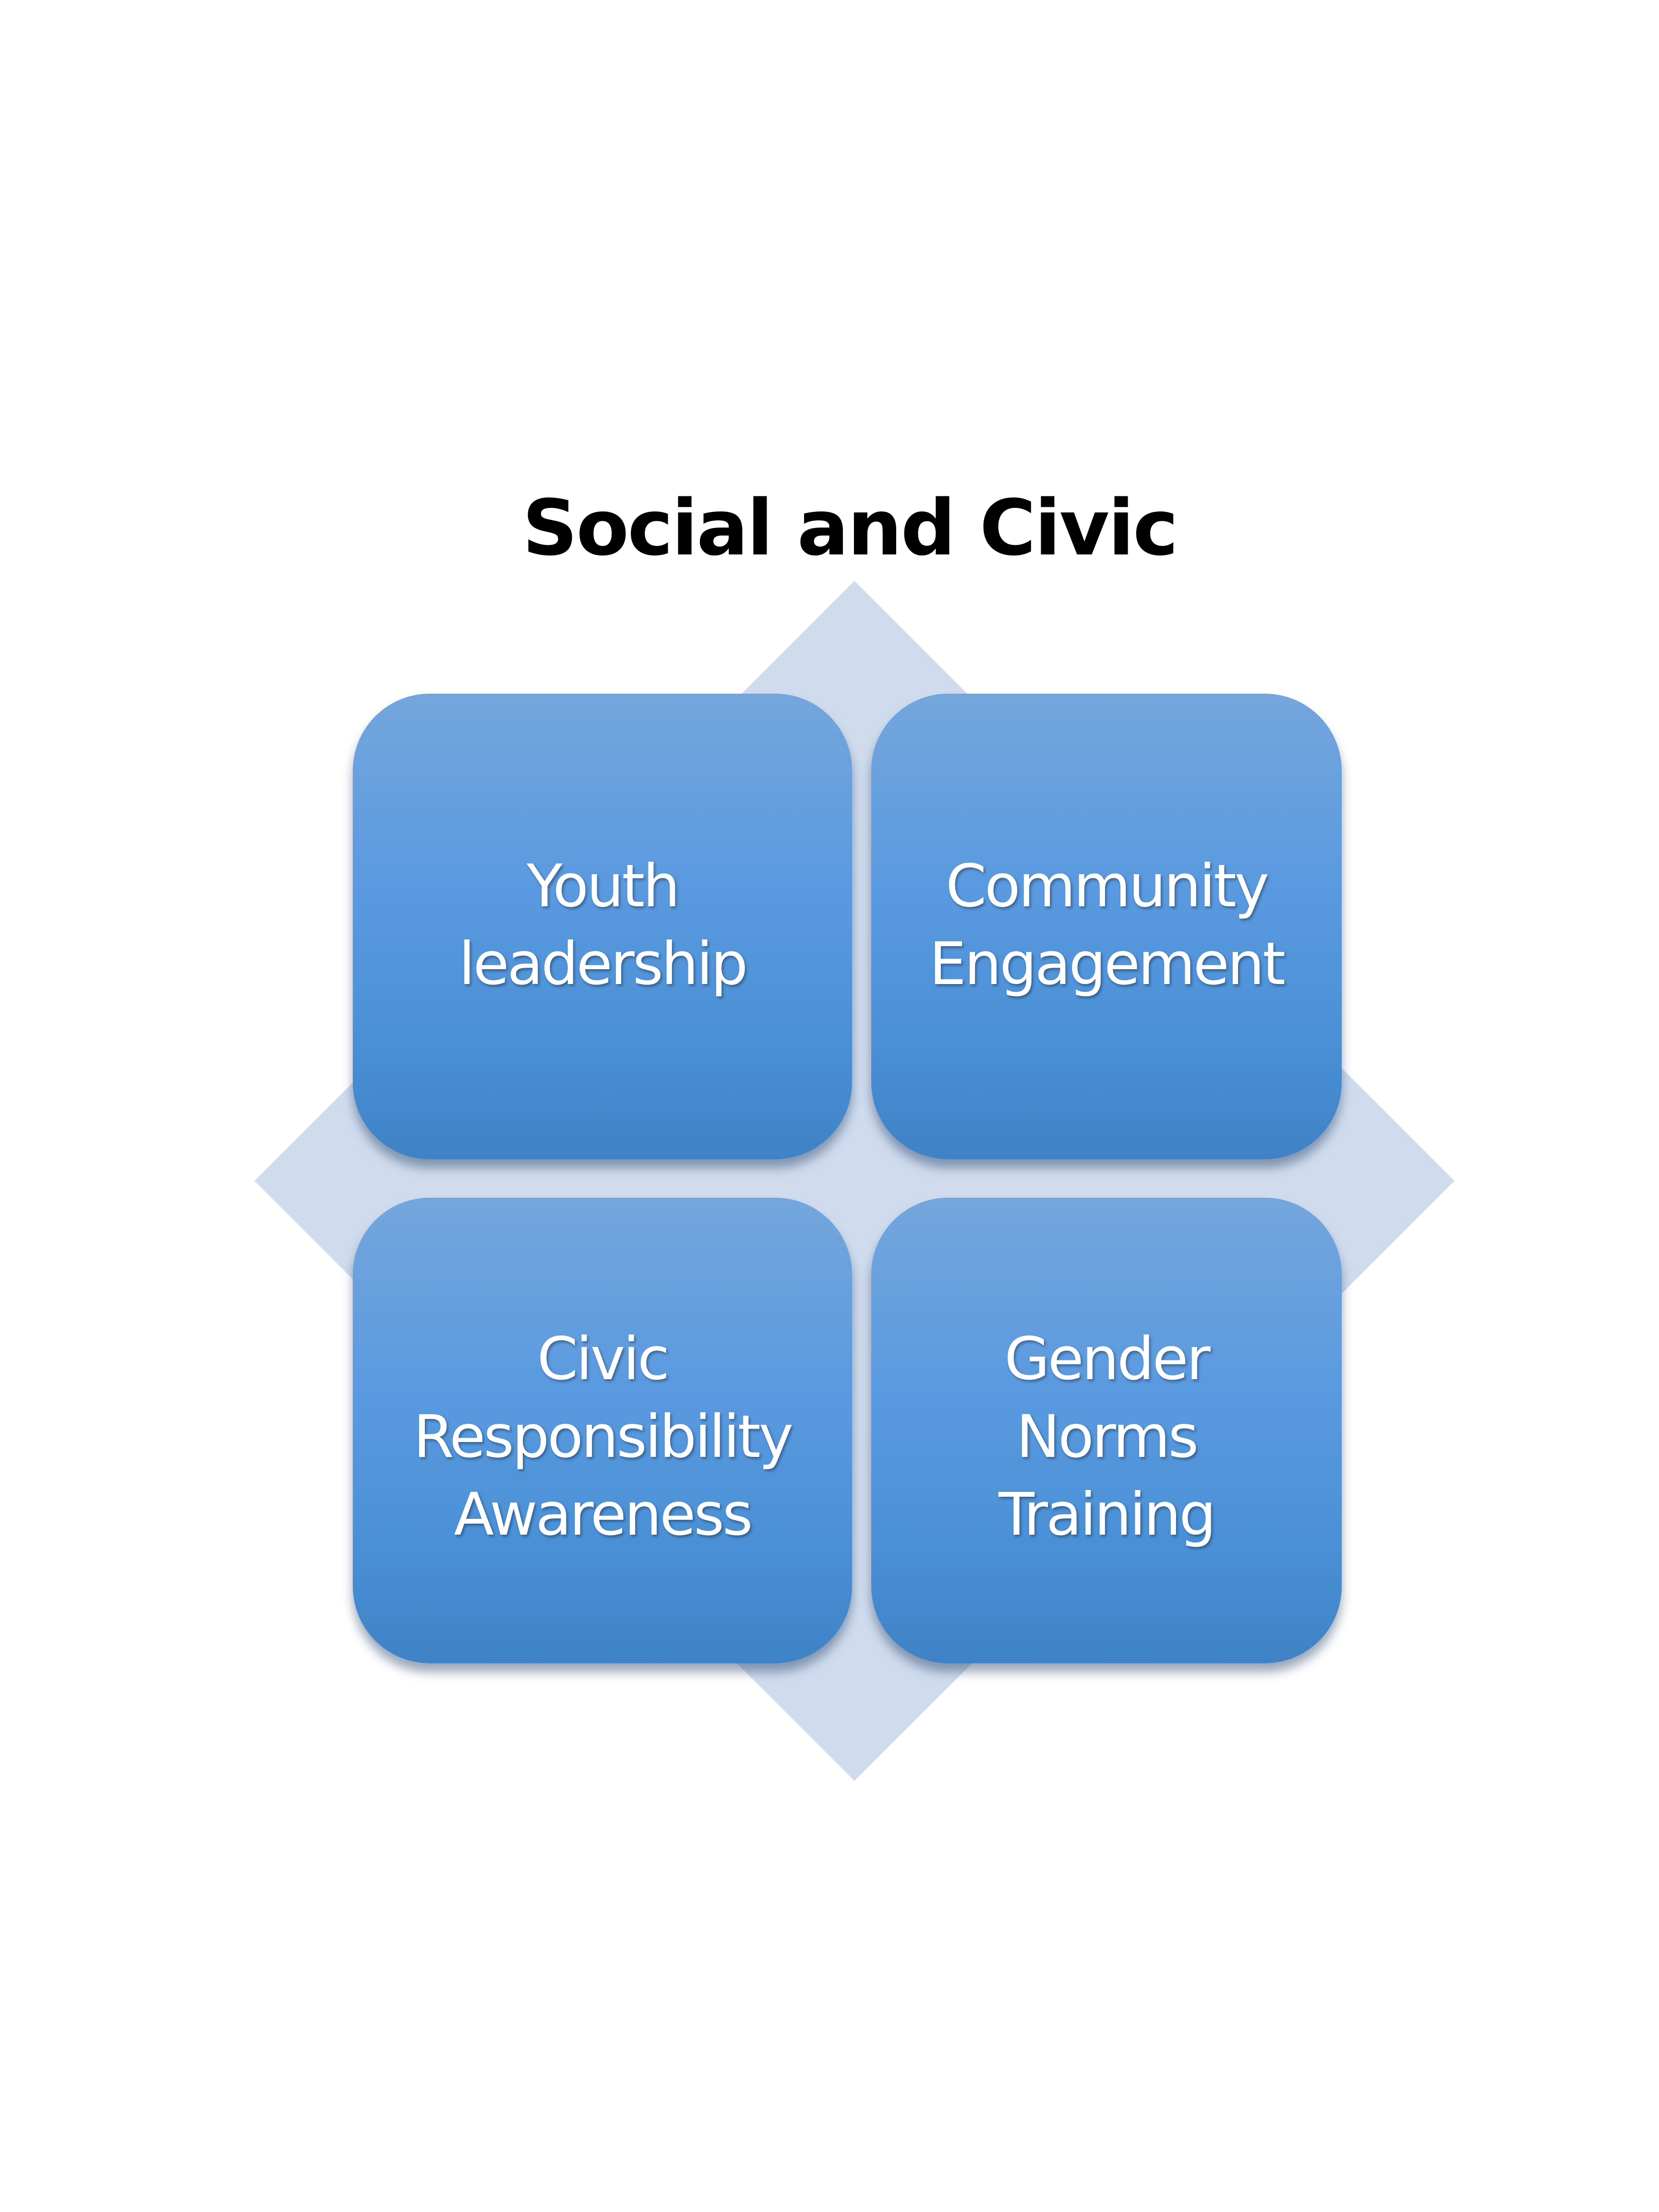 This screenshot has height=2212, width=1659. I want to click on tile-youth-leadership: Youth leadership, so click(602, 926).